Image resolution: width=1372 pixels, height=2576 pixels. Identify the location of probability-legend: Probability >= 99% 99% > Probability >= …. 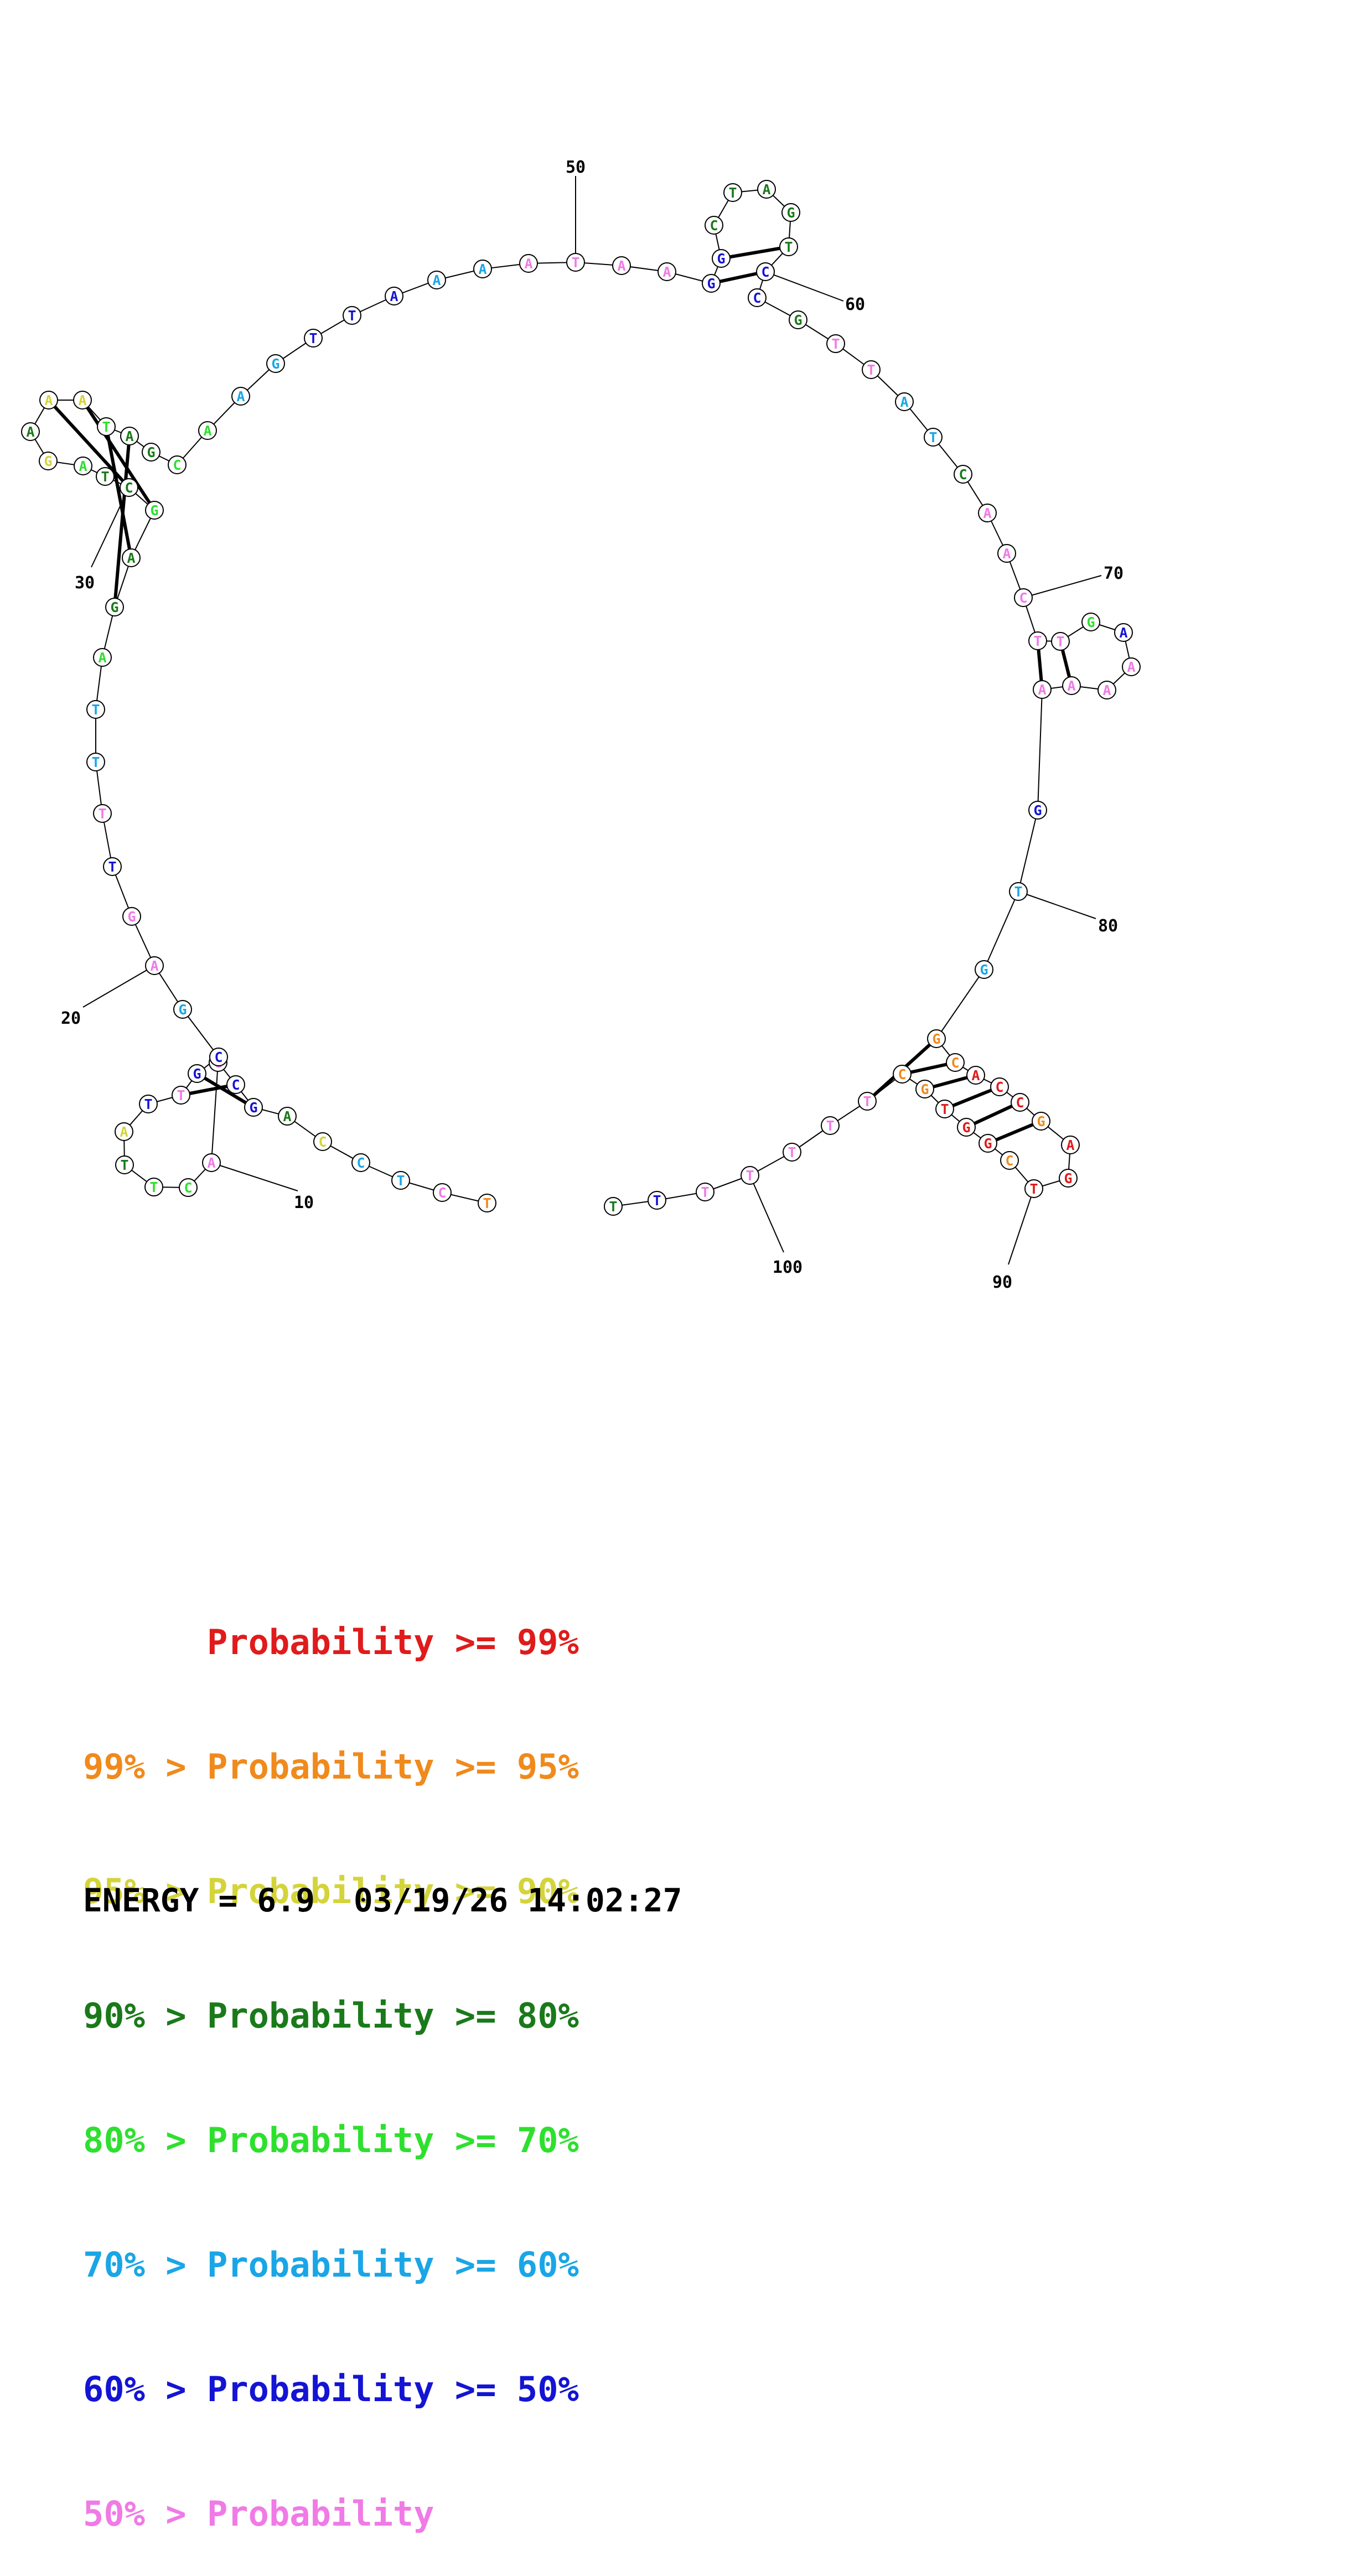
(331, 2057).